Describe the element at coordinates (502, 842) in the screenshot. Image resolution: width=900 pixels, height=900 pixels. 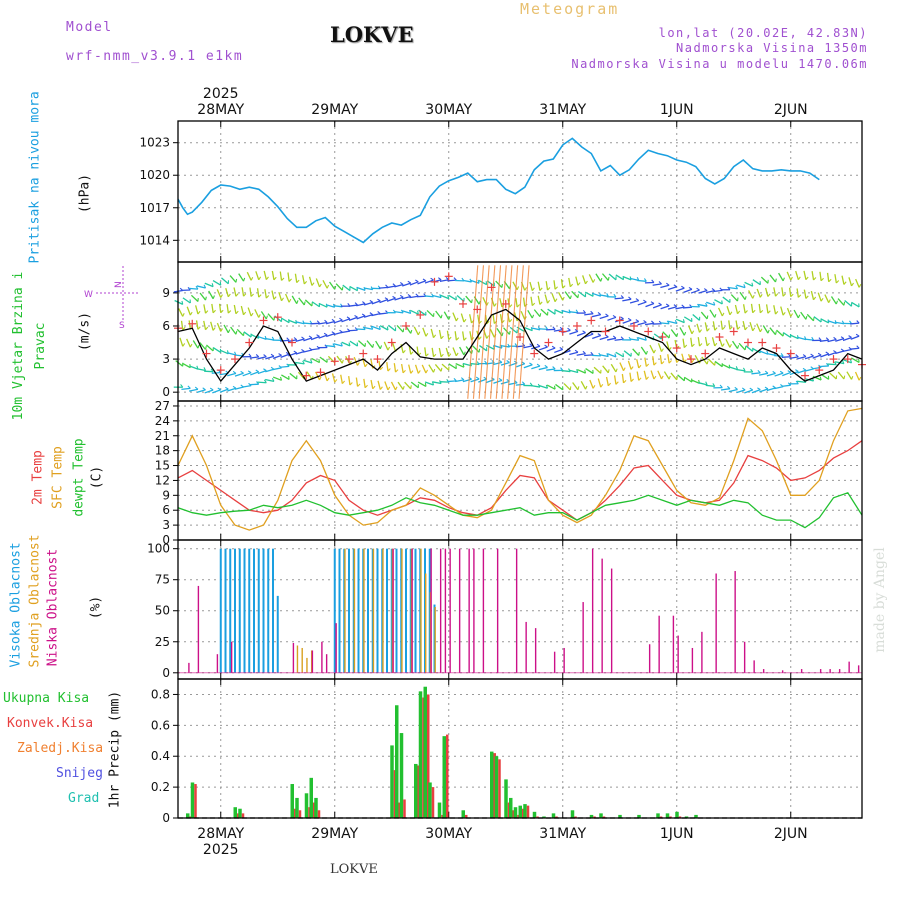
I see `bottom-time-axis: 28MAY 29MAY 30MAY 31MAY 1JUN 2JUN 2025` at that location.